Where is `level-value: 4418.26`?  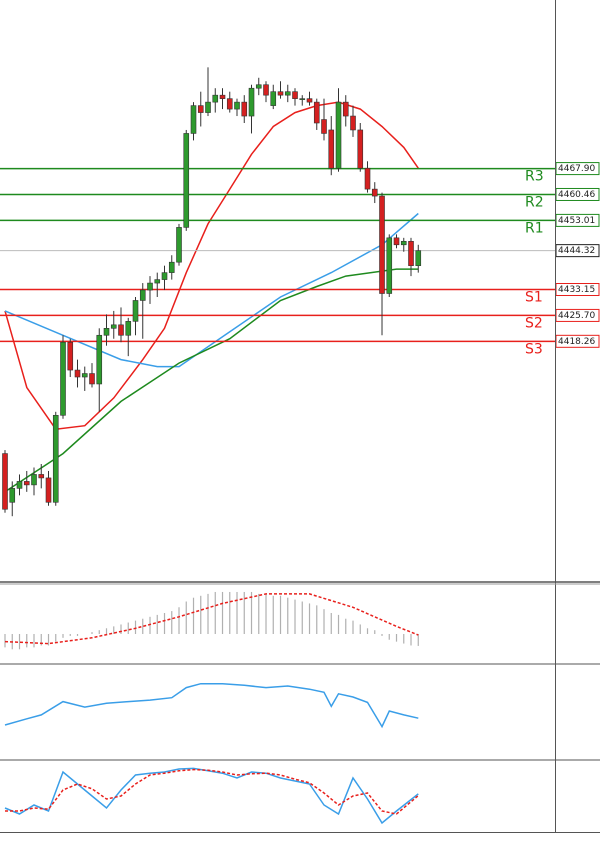
level-value: 4418.26 is located at coordinates (576, 342).